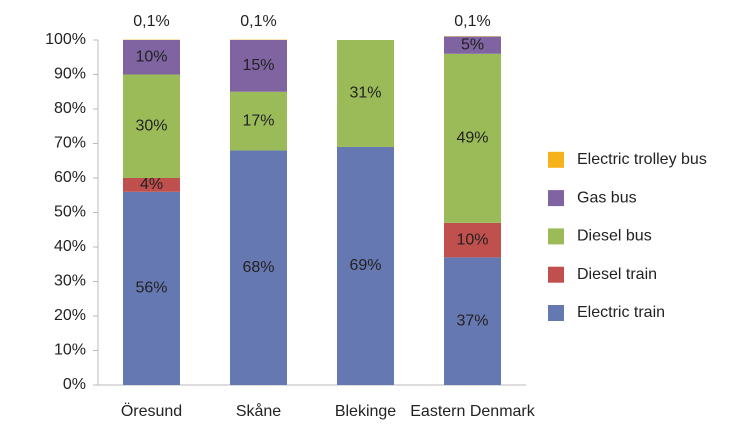 The image size is (752, 424). Describe the element at coordinates (70, 315) in the screenshot. I see `y-tick-label: 20%` at that location.